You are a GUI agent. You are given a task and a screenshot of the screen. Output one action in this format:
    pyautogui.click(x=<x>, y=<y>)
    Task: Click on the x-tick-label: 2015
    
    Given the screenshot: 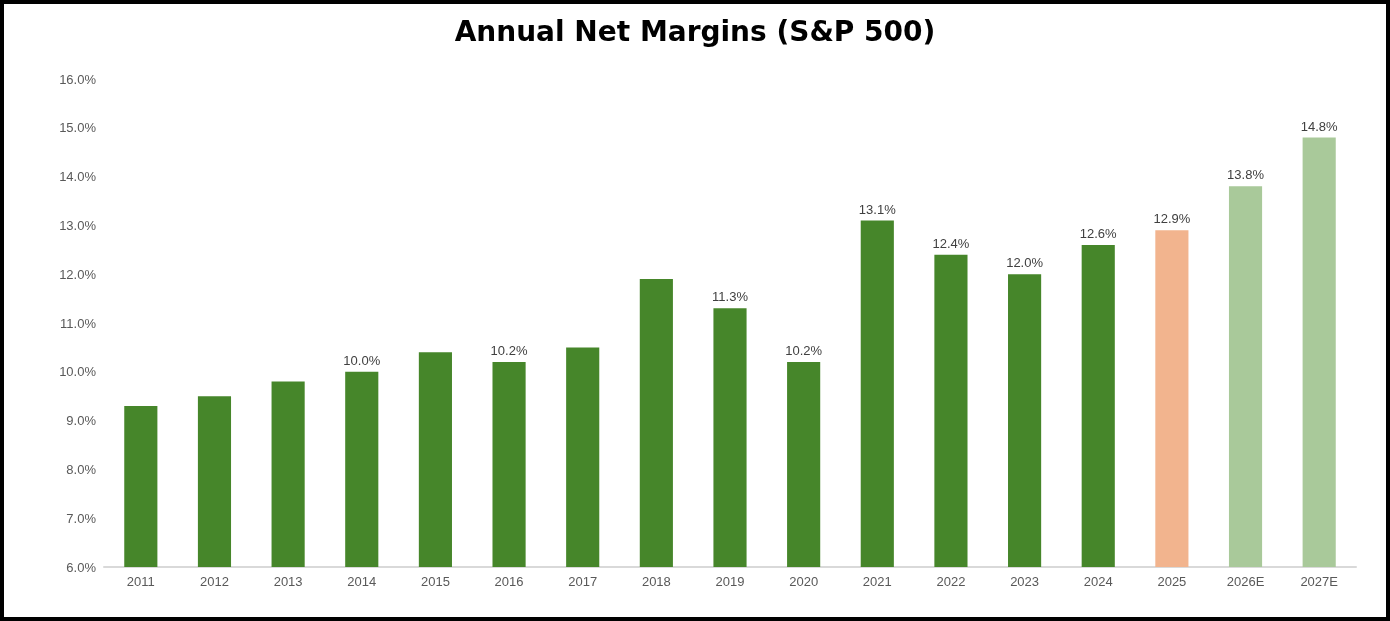 What is the action you would take?
    pyautogui.click(x=435, y=581)
    